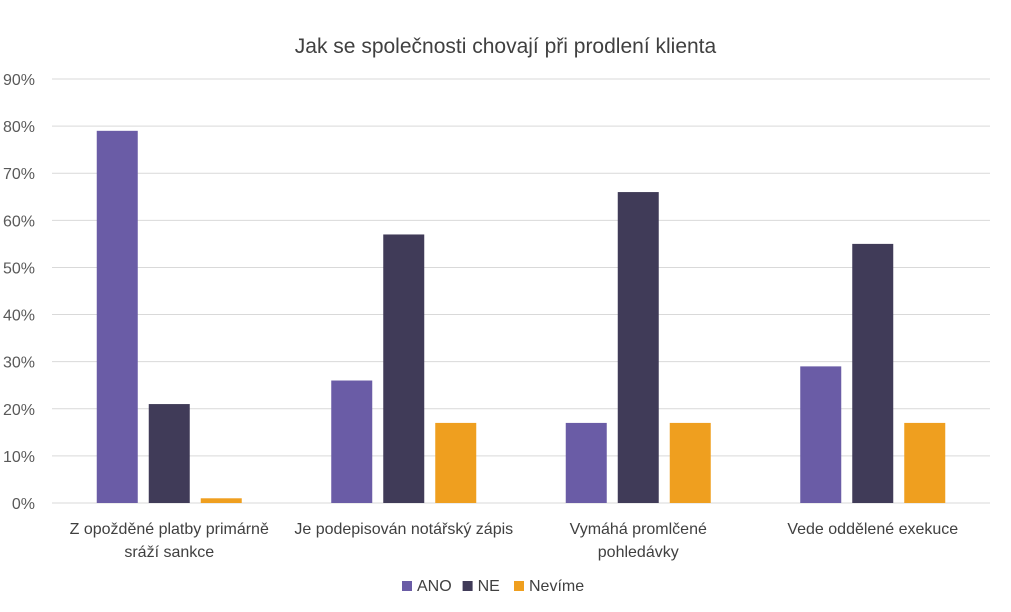 The image size is (1011, 612). What do you see at coordinates (489, 586) in the screenshot?
I see `legend-label-ne: NE` at bounding box center [489, 586].